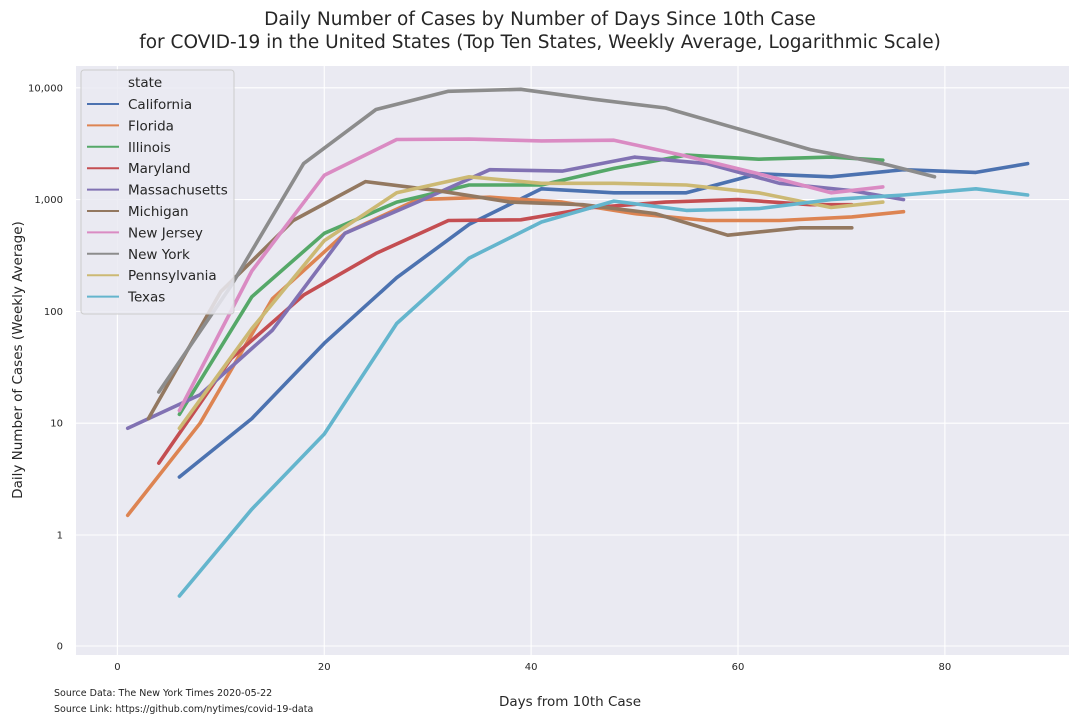 The image size is (1080, 720). Describe the element at coordinates (151, 126) in the screenshot. I see `legend-entry: Florida` at that location.